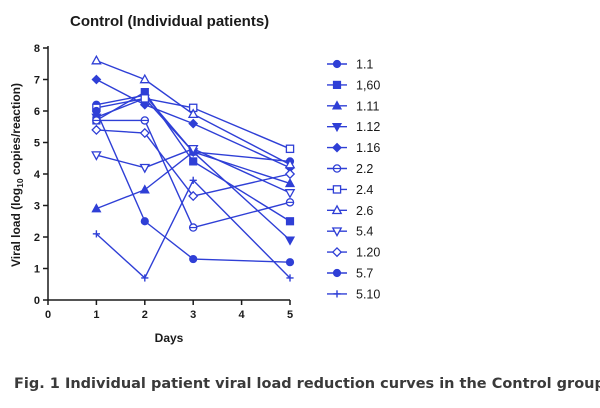  Describe the element at coordinates (367, 106) in the screenshot. I see `legend-label: 1.11` at that location.